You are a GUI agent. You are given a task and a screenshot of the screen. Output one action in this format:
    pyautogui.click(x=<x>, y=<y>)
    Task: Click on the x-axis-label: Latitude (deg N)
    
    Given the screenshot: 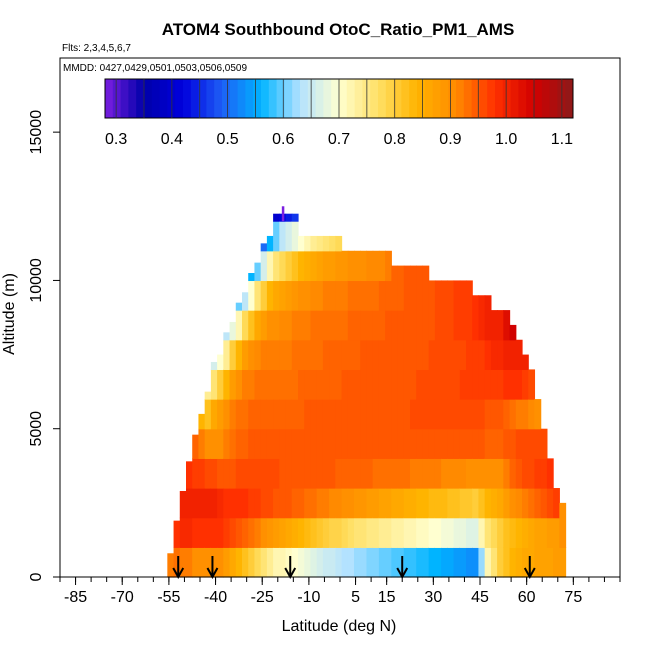 What is the action you would take?
    pyautogui.click(x=339, y=626)
    